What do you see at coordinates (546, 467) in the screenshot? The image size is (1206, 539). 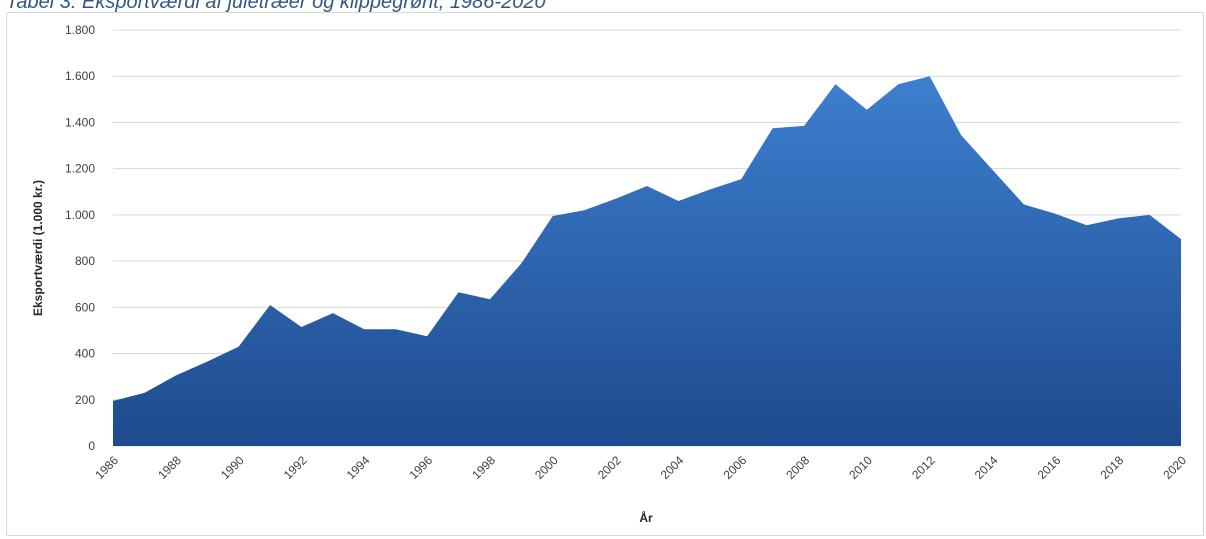 I see `x-tick-label: 2000` at bounding box center [546, 467].